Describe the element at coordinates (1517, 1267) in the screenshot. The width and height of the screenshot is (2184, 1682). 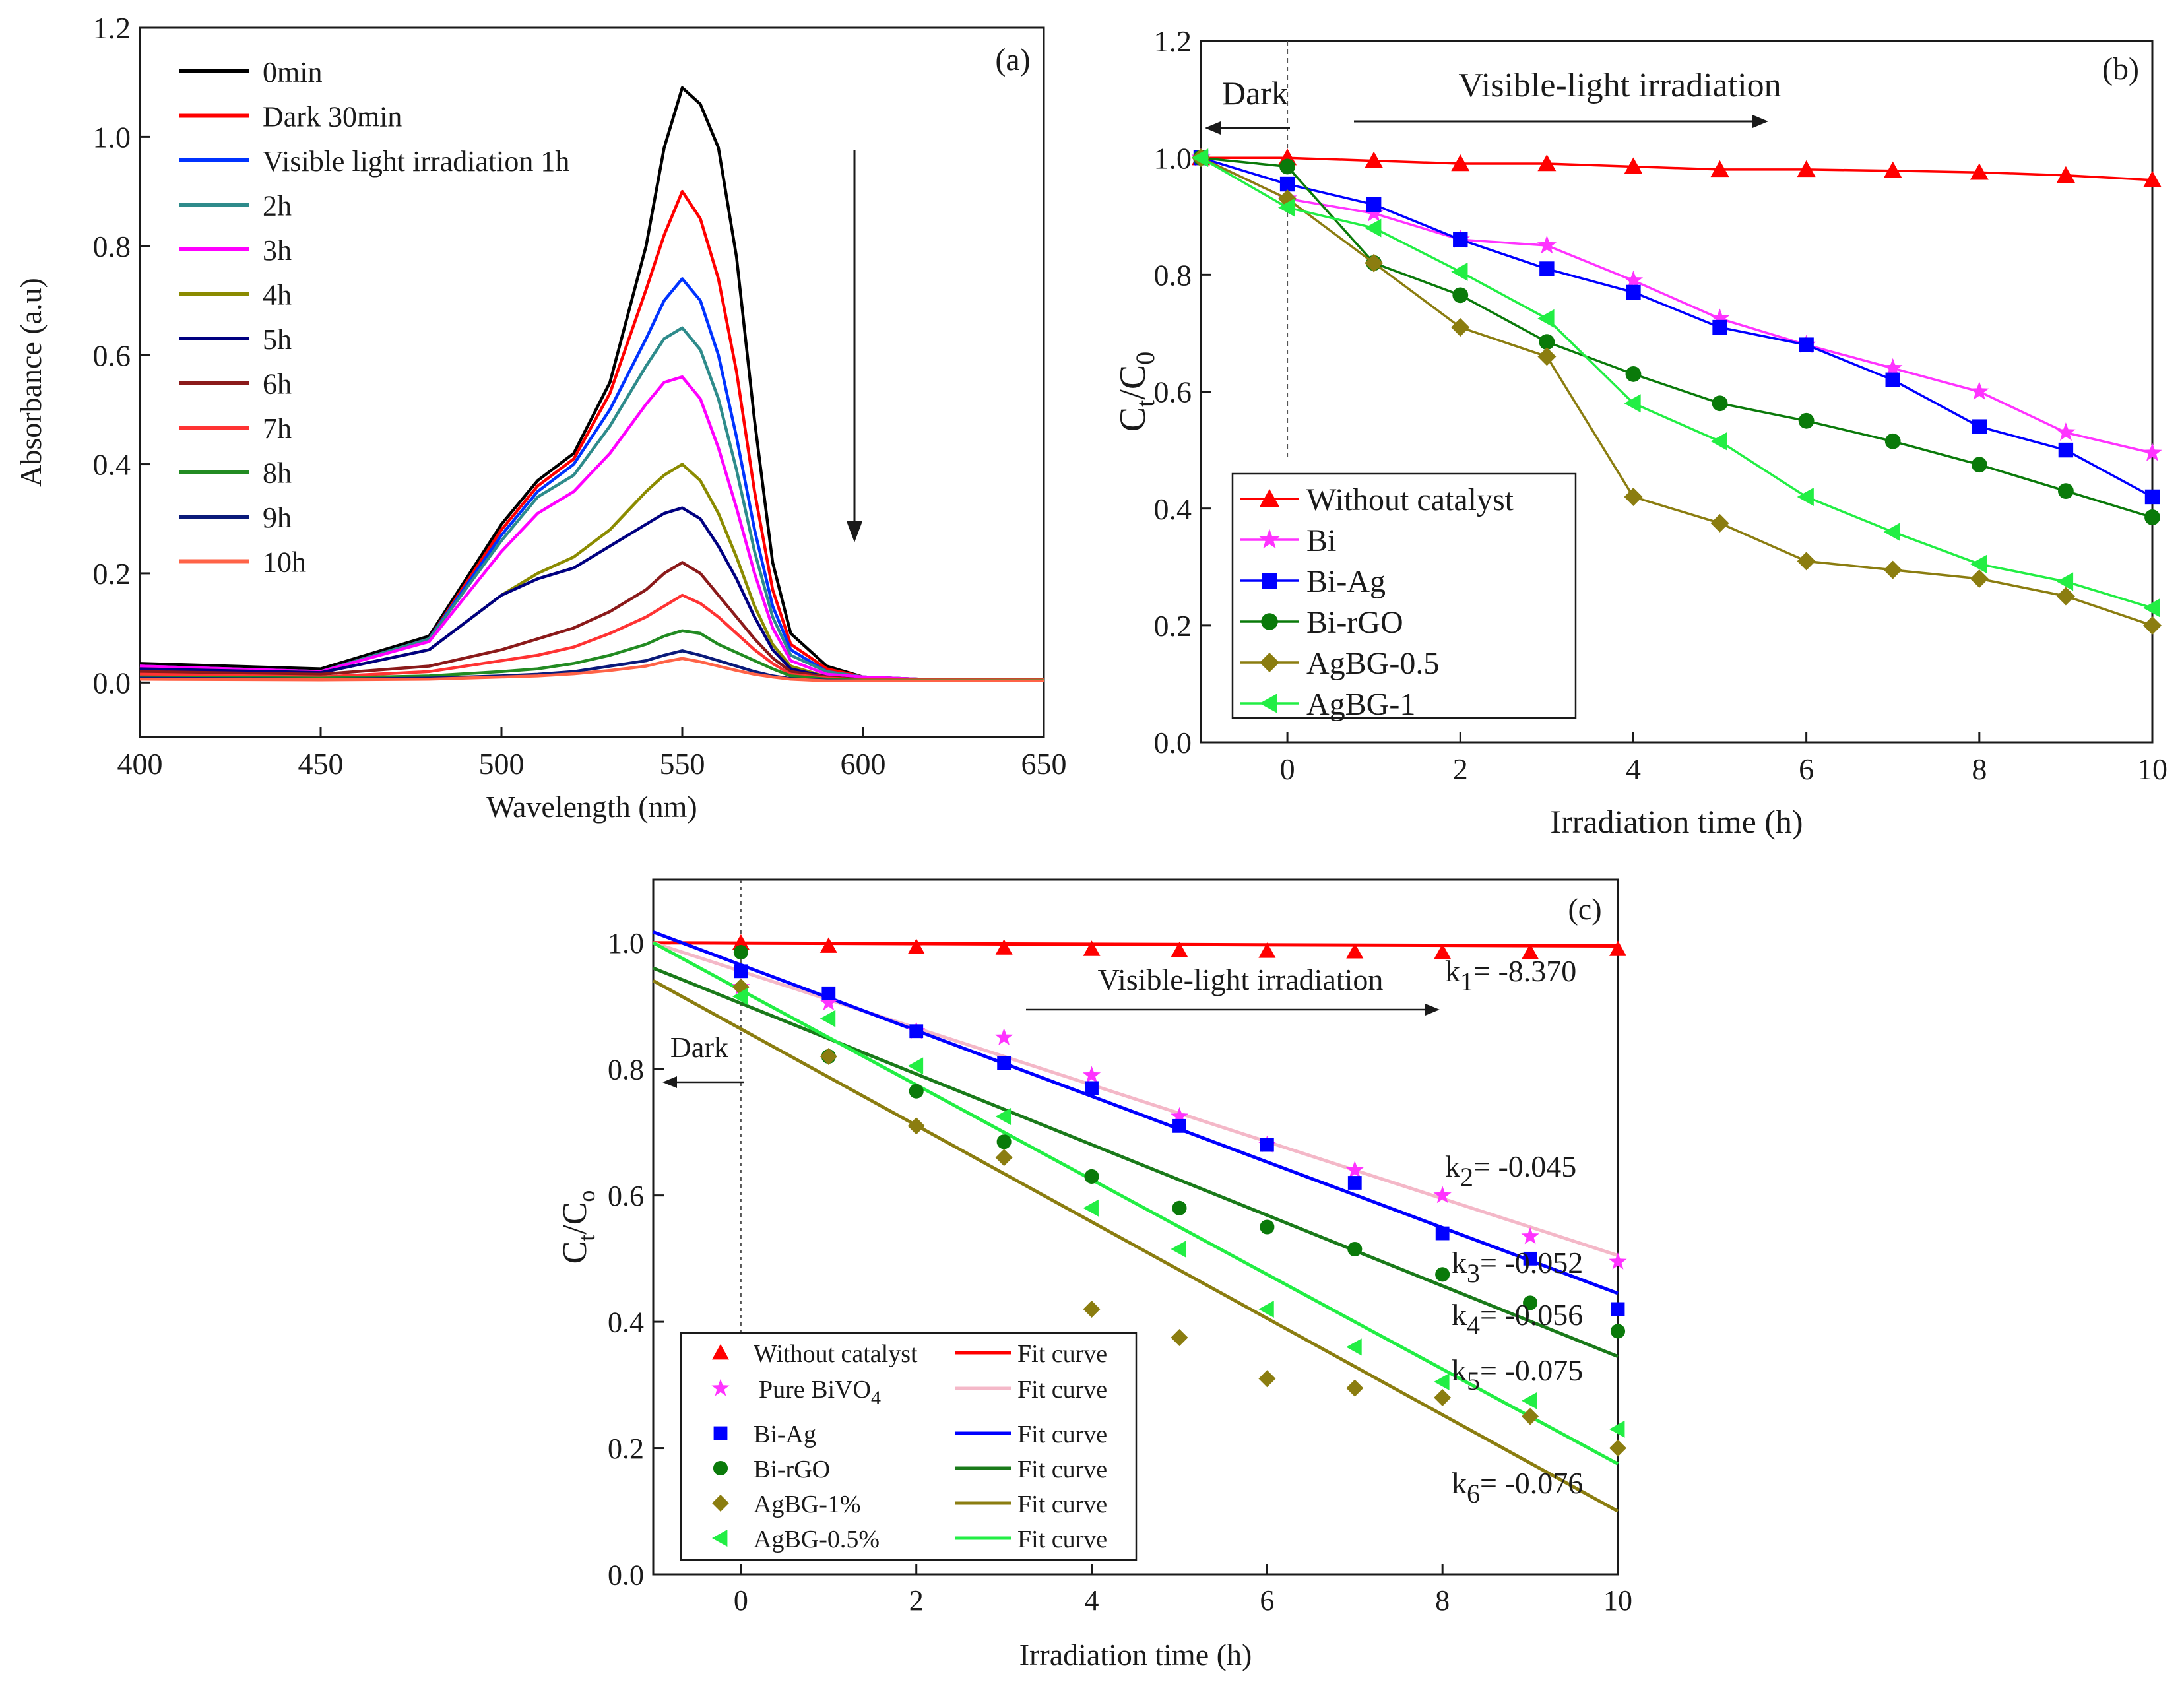
I see `rate-constant-label: k3= -0.052` at that location.